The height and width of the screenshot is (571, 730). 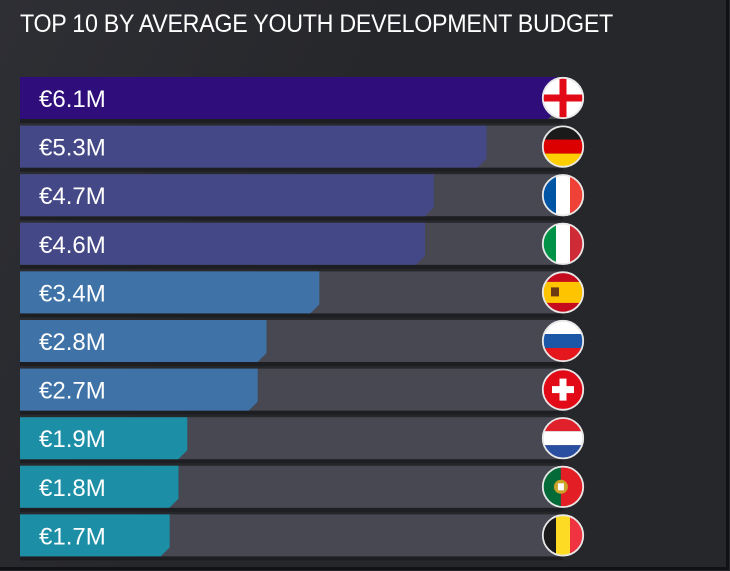 I want to click on england-flag-icon, so click(x=563, y=98).